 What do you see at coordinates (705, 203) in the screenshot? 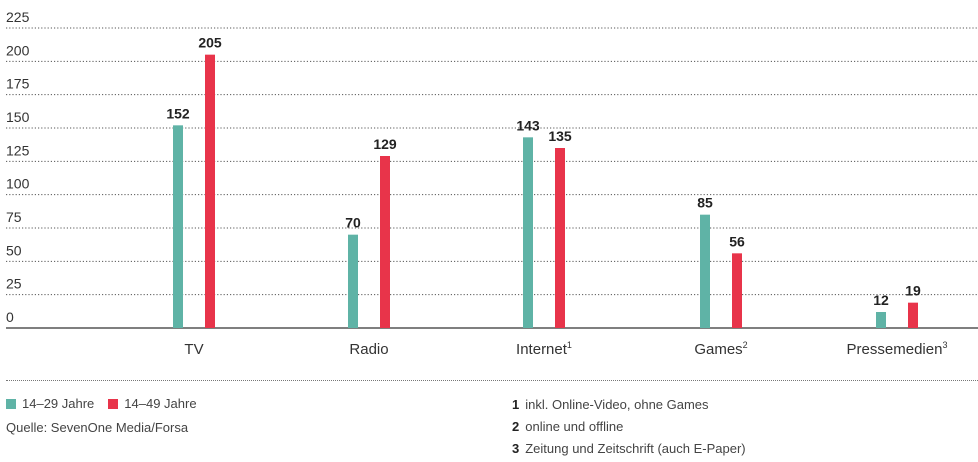
I see `data-label: 85` at bounding box center [705, 203].